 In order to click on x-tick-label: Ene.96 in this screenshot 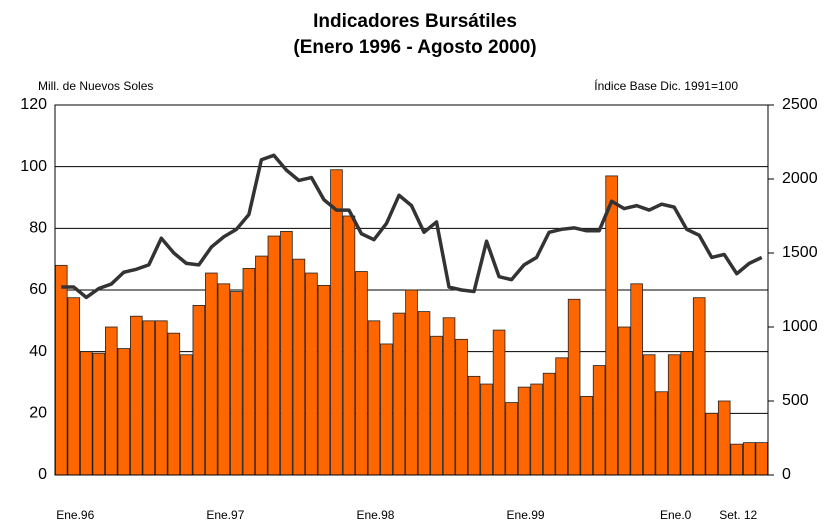, I will do `click(75, 514)`.